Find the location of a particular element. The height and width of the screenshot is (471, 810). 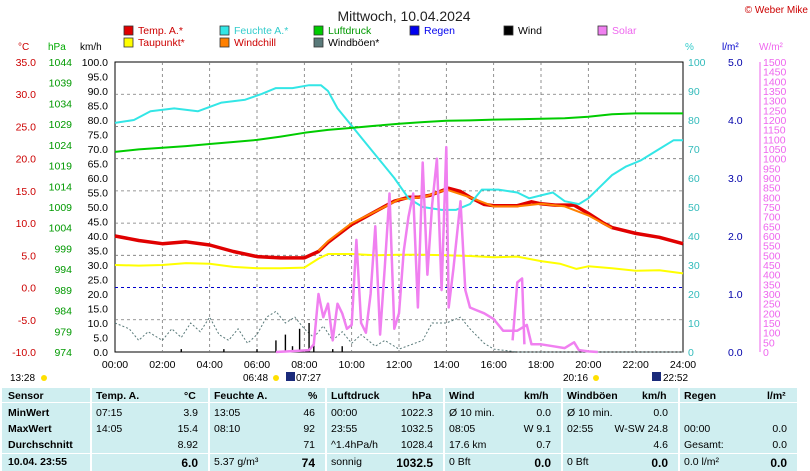

tick-label-pres: 989 is located at coordinates (63, 291).